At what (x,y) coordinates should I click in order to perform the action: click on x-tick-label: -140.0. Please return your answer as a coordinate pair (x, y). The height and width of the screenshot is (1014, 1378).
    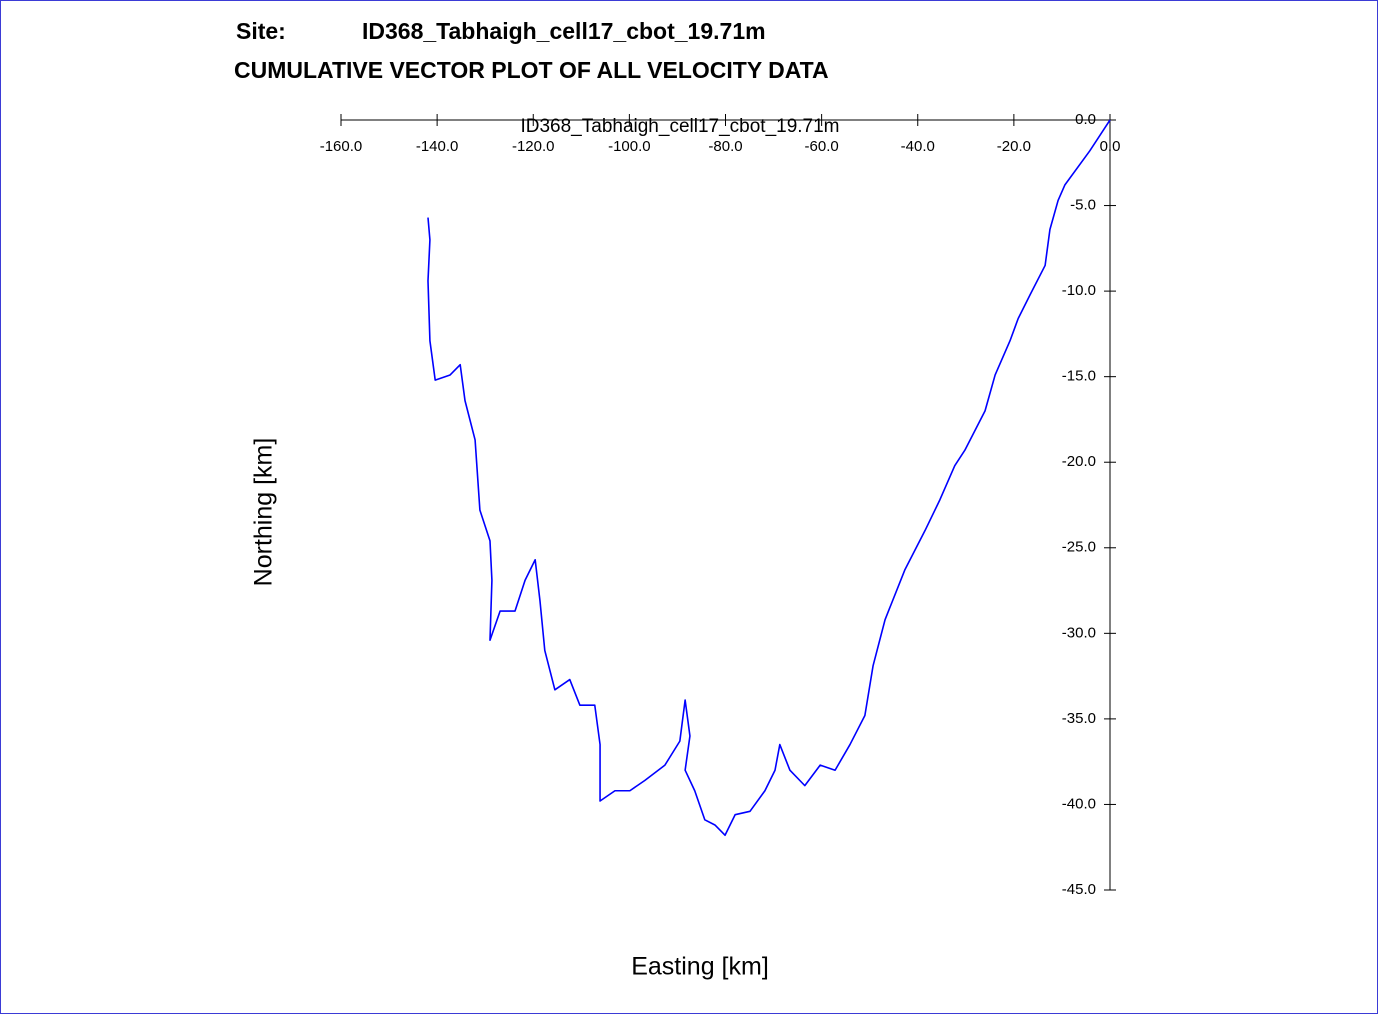
    Looking at the image, I should click on (437, 146).